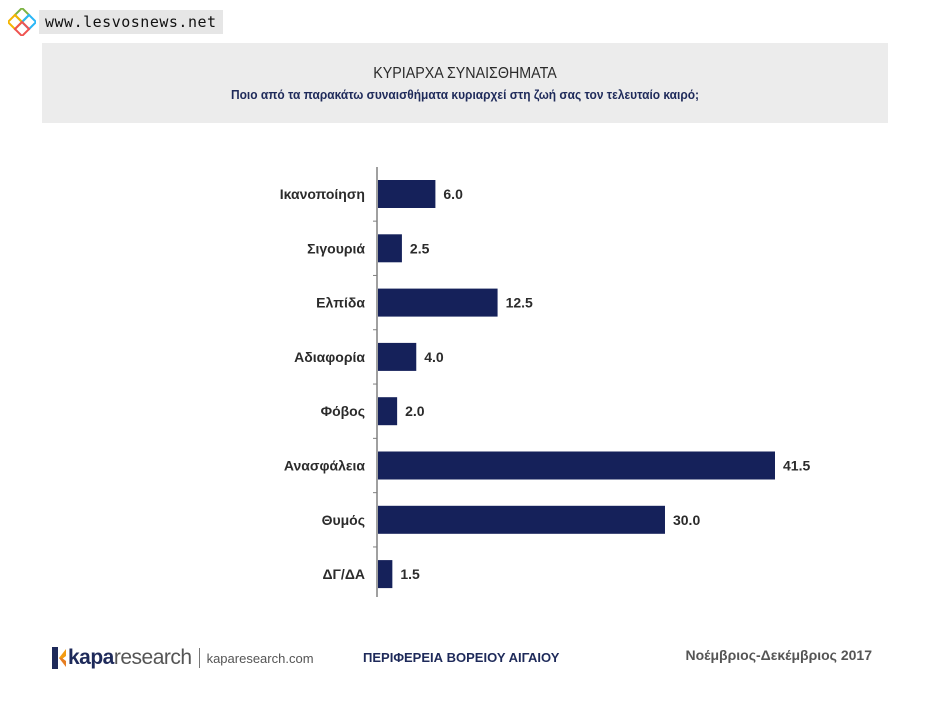  What do you see at coordinates (199, 658) in the screenshot?
I see `logo-divider` at bounding box center [199, 658].